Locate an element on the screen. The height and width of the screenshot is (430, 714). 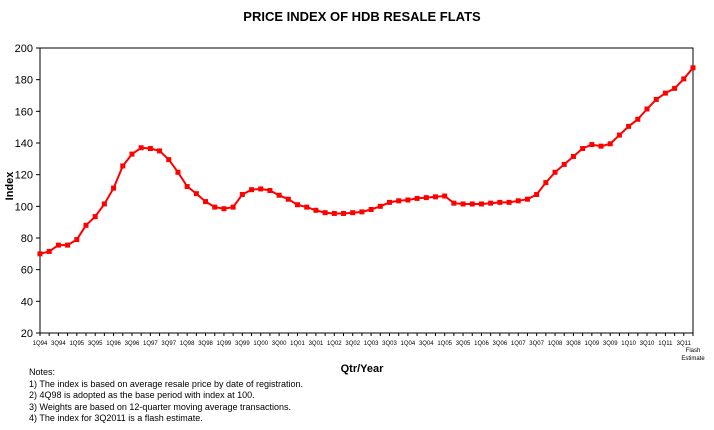
x-tick-label: 1Q96 is located at coordinates (113, 344).